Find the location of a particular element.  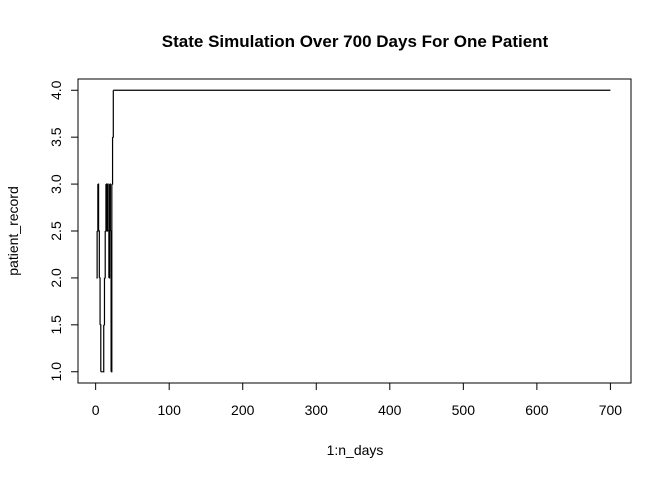

y-tick-label: 1.0 is located at coordinates (56, 372).